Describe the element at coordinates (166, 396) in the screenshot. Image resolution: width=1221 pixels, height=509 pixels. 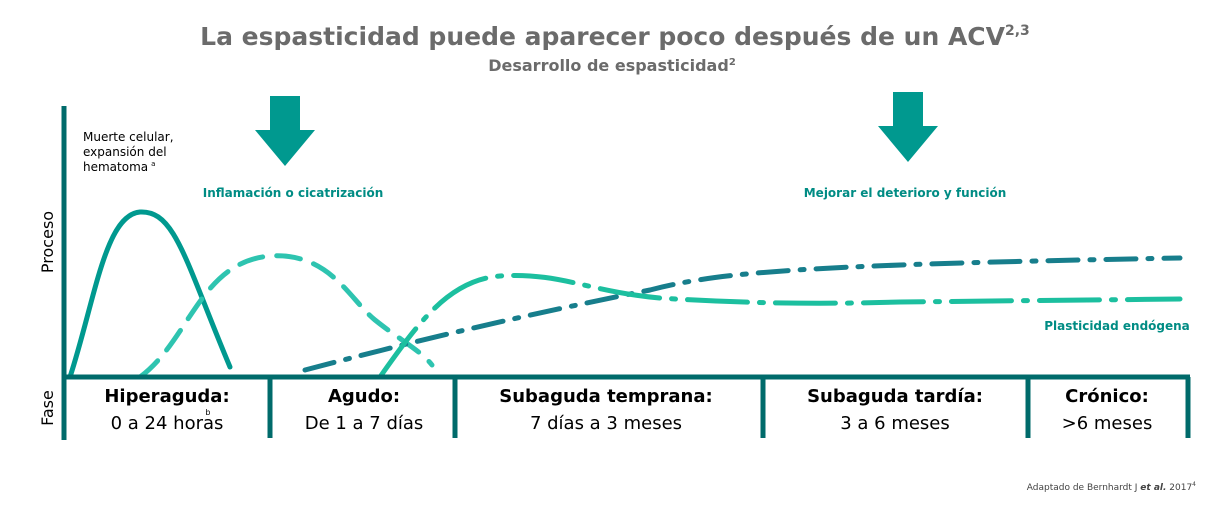
I see `phase-name: Hiperaguda:` at that location.